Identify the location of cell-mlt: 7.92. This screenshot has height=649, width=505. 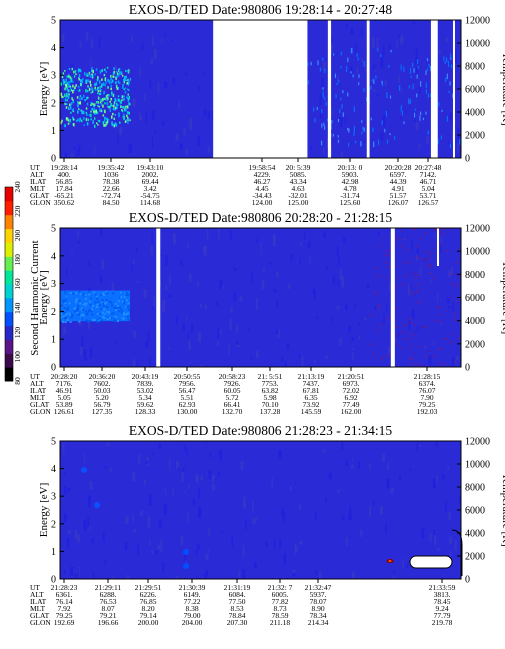
(63, 608).